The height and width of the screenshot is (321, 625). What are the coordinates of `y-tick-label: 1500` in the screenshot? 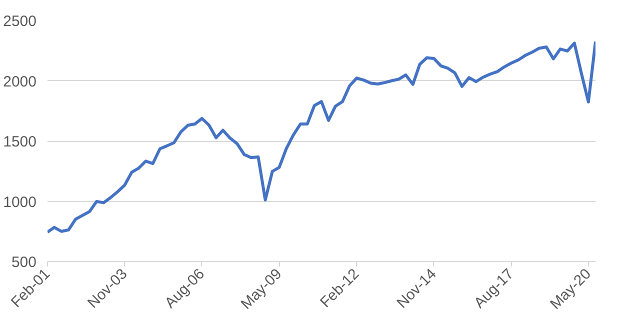 It's located at (20, 142).